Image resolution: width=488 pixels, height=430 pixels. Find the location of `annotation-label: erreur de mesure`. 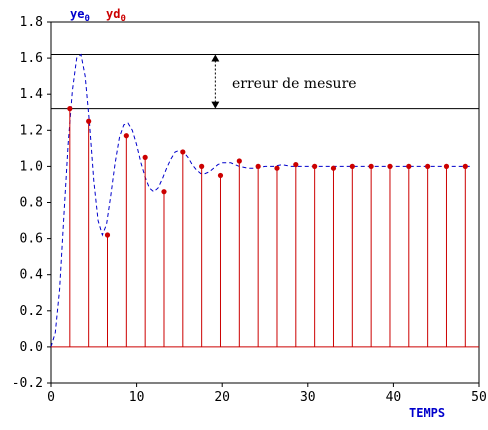

annotation-label: erreur de mesure is located at coordinates (294, 84).